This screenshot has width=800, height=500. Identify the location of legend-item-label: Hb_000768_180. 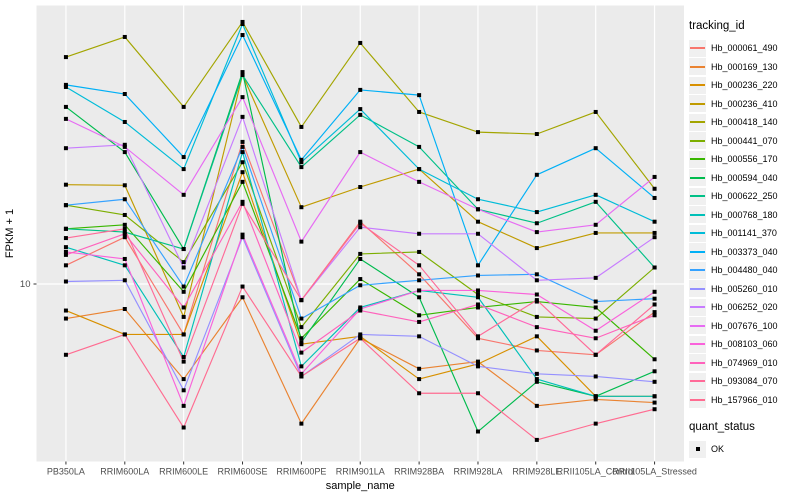
(744, 214).